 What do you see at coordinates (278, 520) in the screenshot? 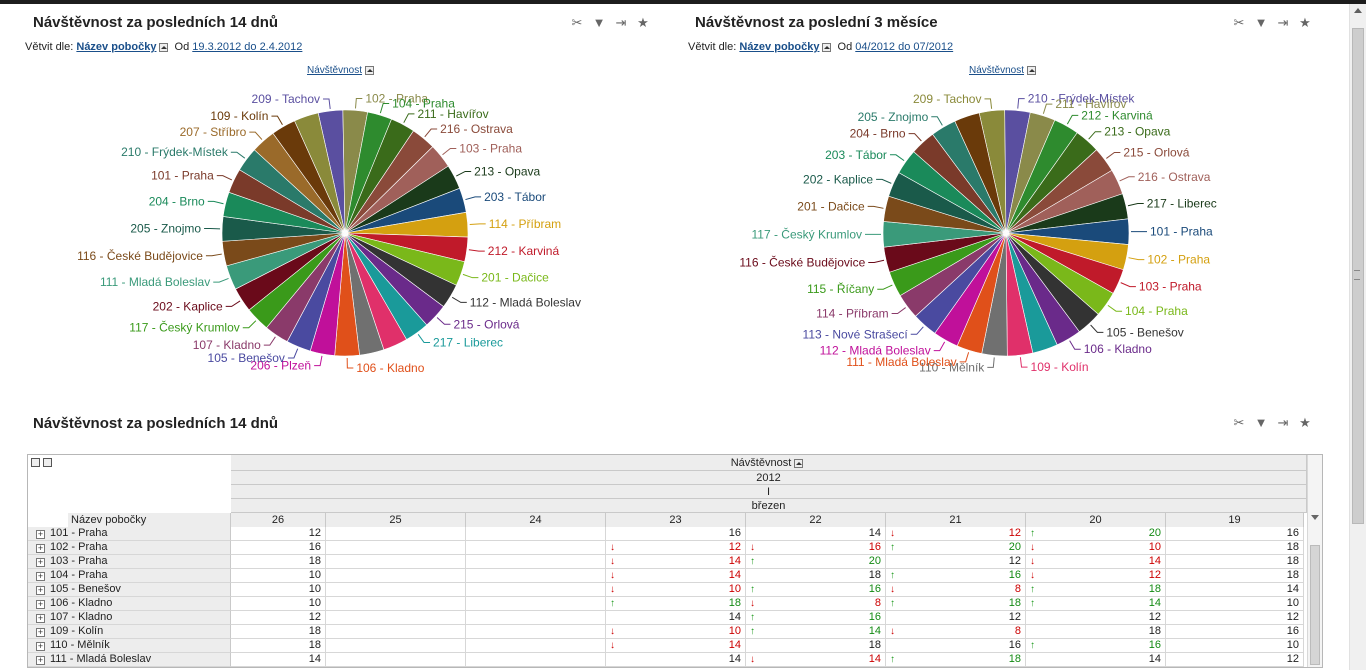
I see `column-header: 26` at bounding box center [278, 520].